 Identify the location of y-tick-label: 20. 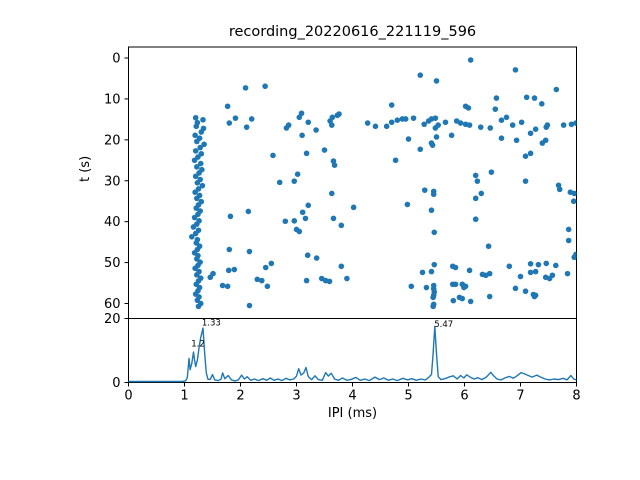
(112, 140).